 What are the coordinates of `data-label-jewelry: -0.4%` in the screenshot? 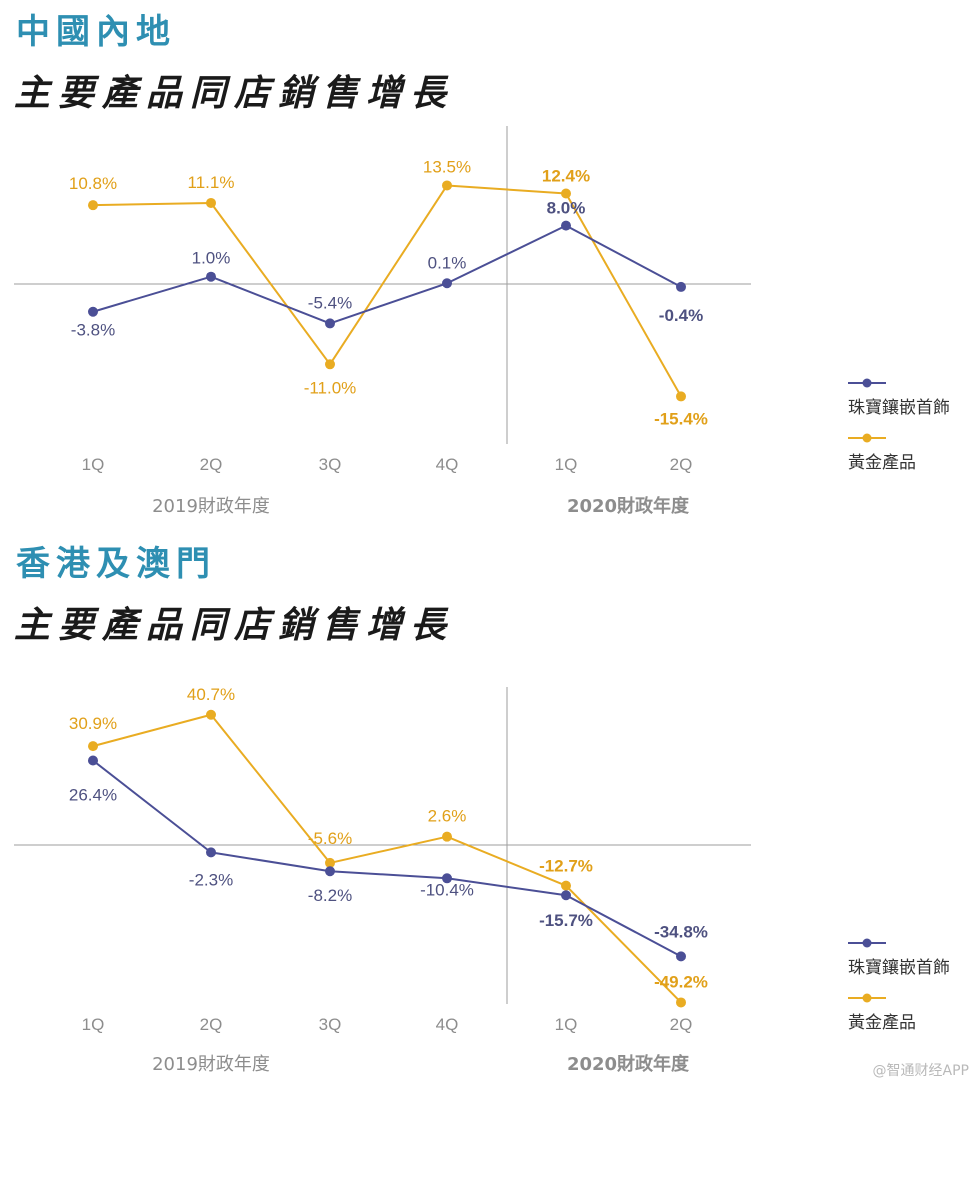 It's located at (681, 315).